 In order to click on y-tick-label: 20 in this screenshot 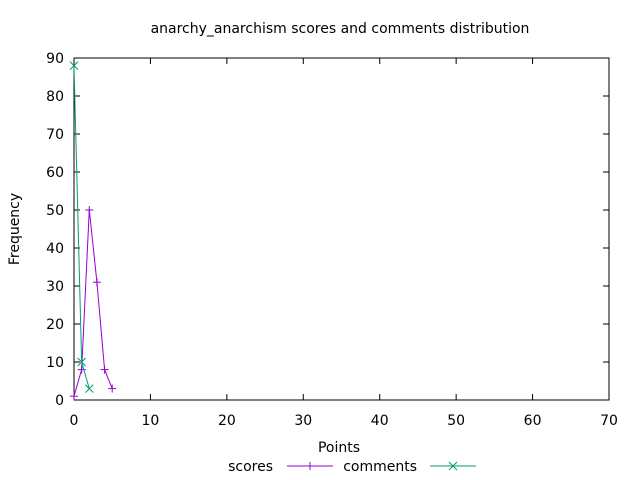, I will do `click(55, 325)`.